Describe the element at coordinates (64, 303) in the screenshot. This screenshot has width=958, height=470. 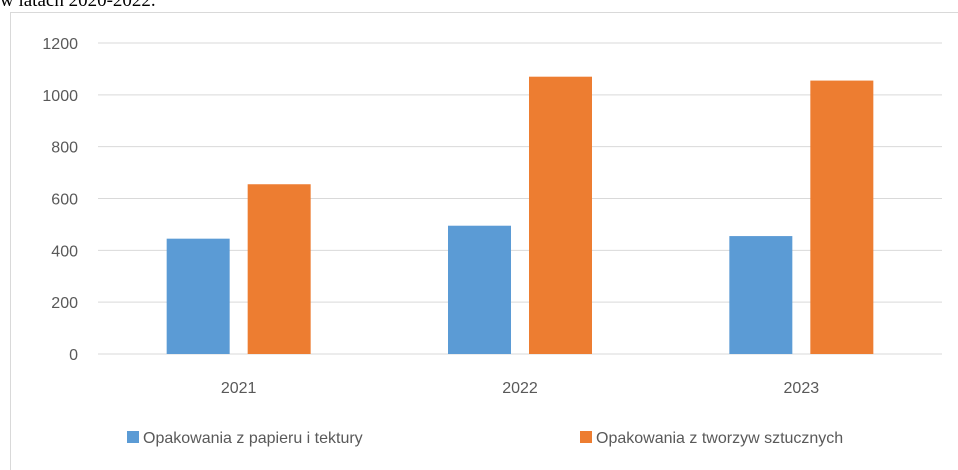
I see `y-tick-label: 200` at that location.